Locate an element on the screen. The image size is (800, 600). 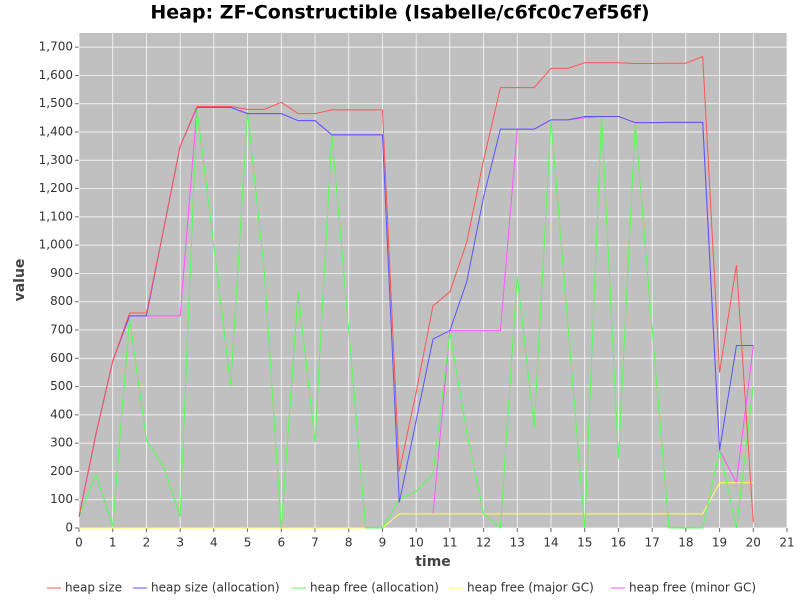
x-tick-label: 3 is located at coordinates (180, 543).